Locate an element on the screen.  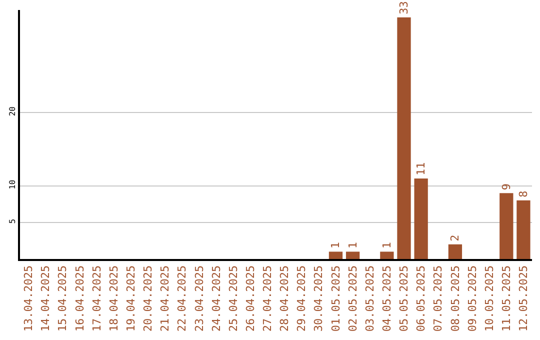
x-tick-label: 18.04.2025 is located at coordinates (113, 298).